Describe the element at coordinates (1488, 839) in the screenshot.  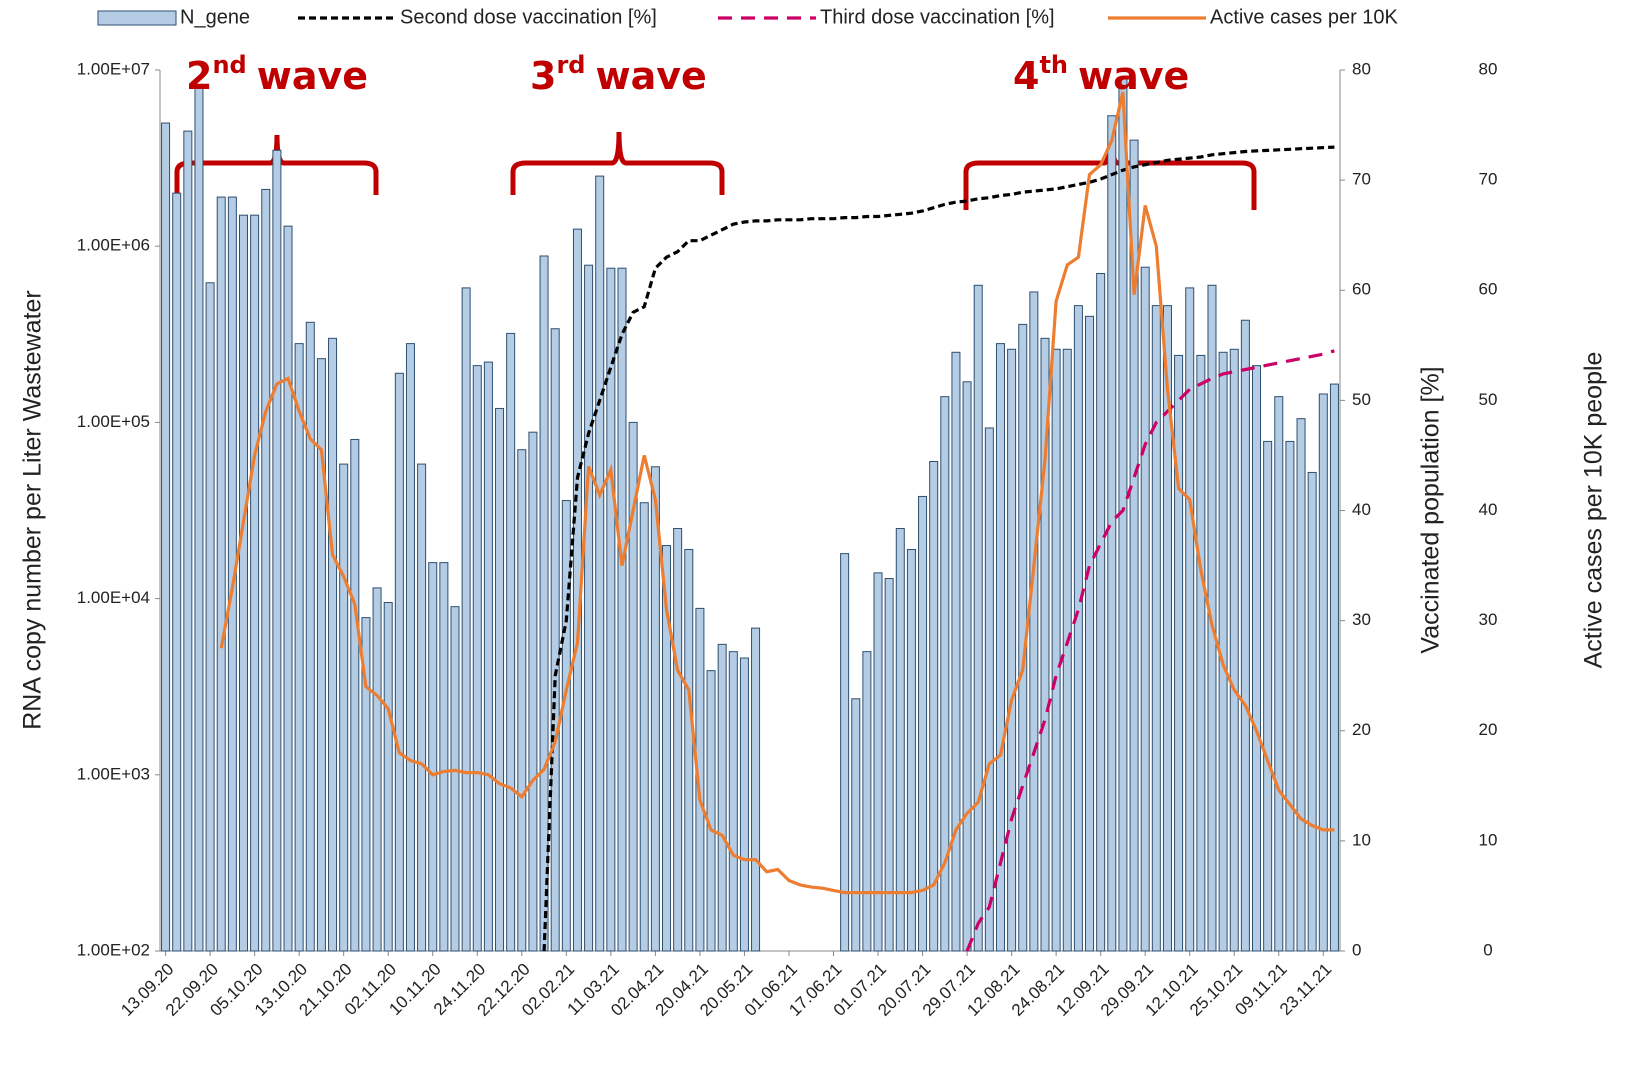
I see `y3-tick-label: 10` at that location.